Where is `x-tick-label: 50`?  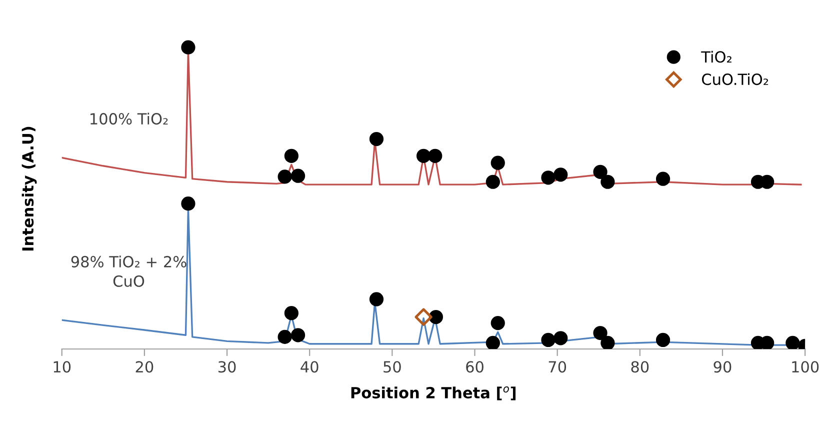 x-tick-label: 50 is located at coordinates (392, 367).